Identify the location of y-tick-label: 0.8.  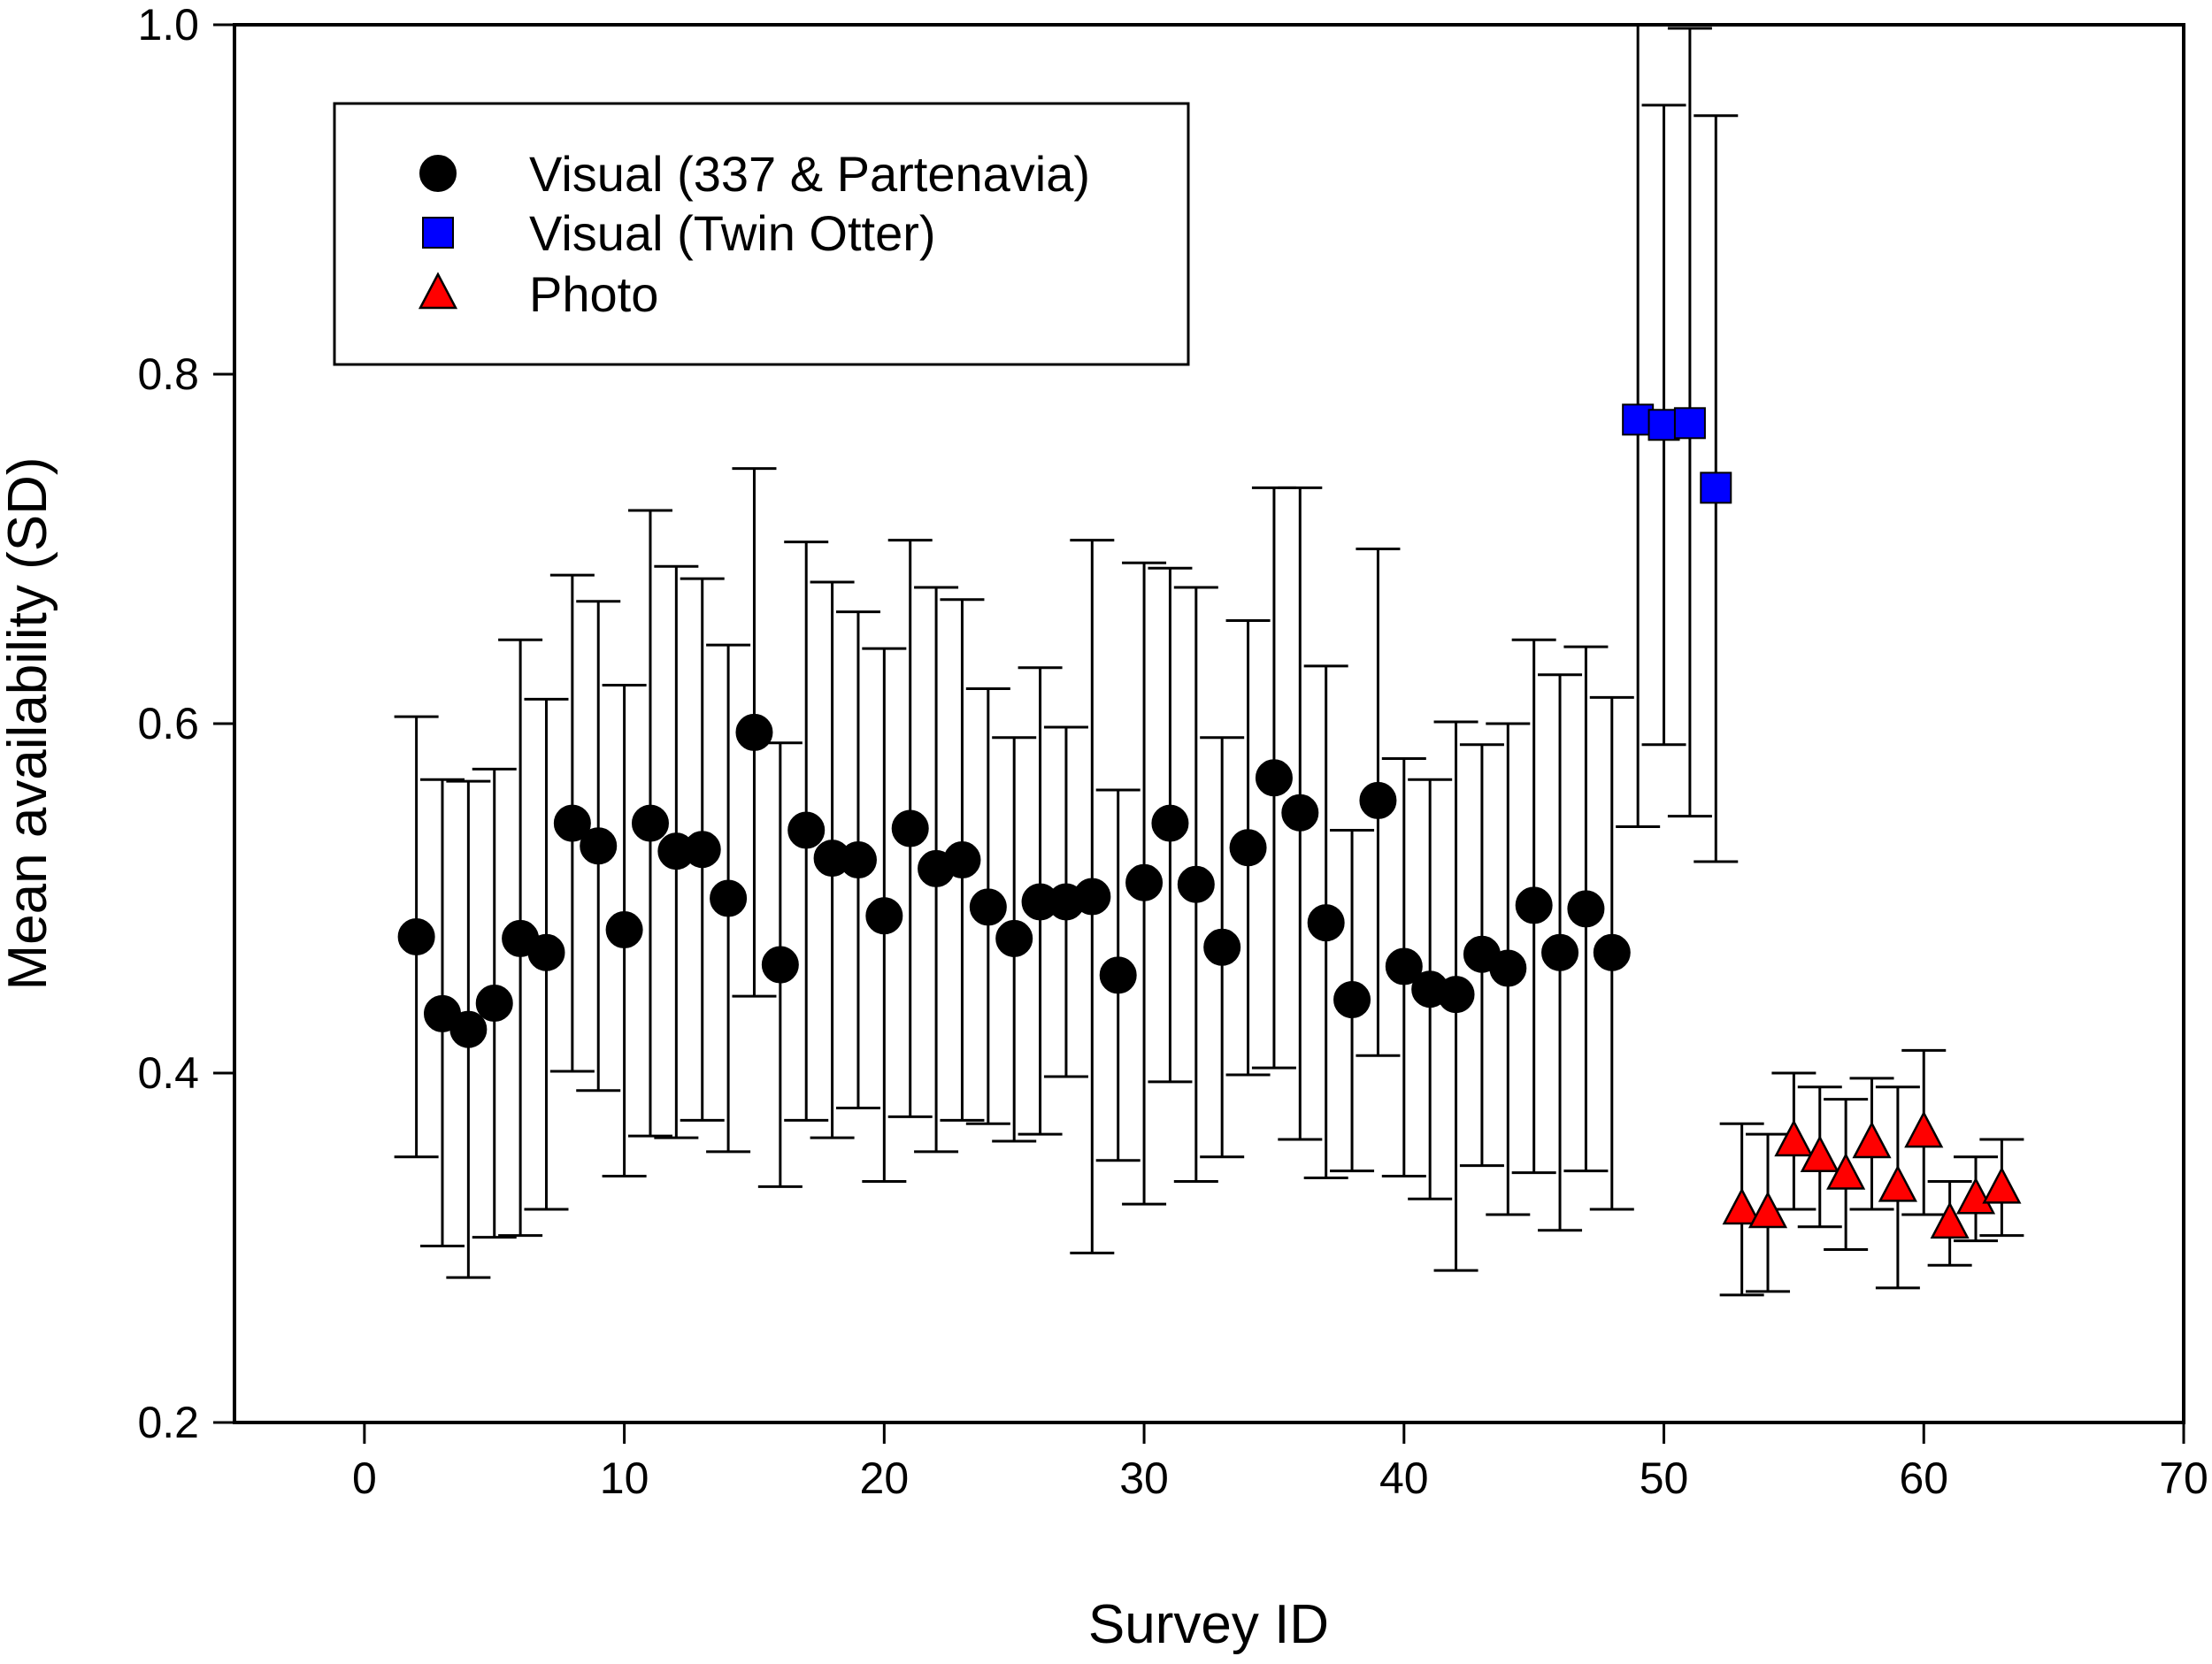
(168, 374).